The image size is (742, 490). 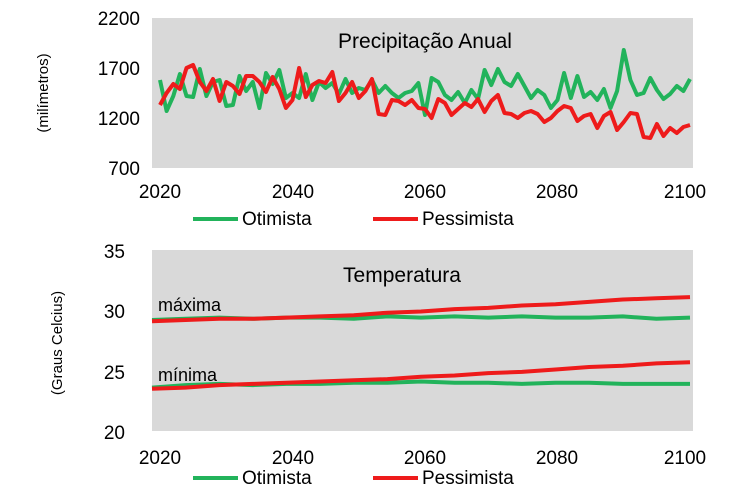 I want to click on precip-xtick-2020: 2020, so click(x=160, y=192).